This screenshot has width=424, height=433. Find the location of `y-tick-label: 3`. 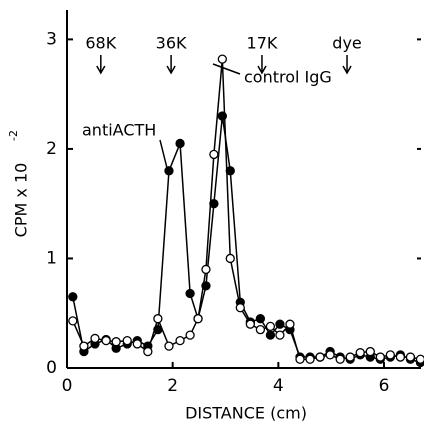

y-tick-label: 3 is located at coordinates (51, 39).